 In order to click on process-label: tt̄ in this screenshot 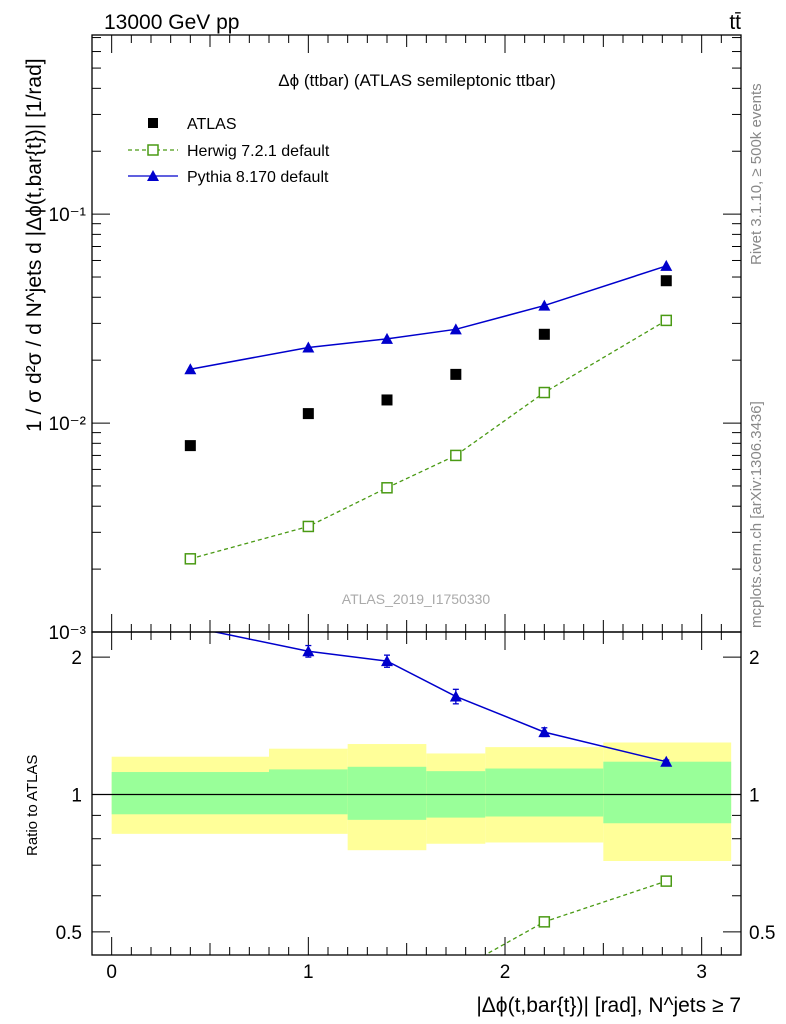, I will do `click(735, 22)`.